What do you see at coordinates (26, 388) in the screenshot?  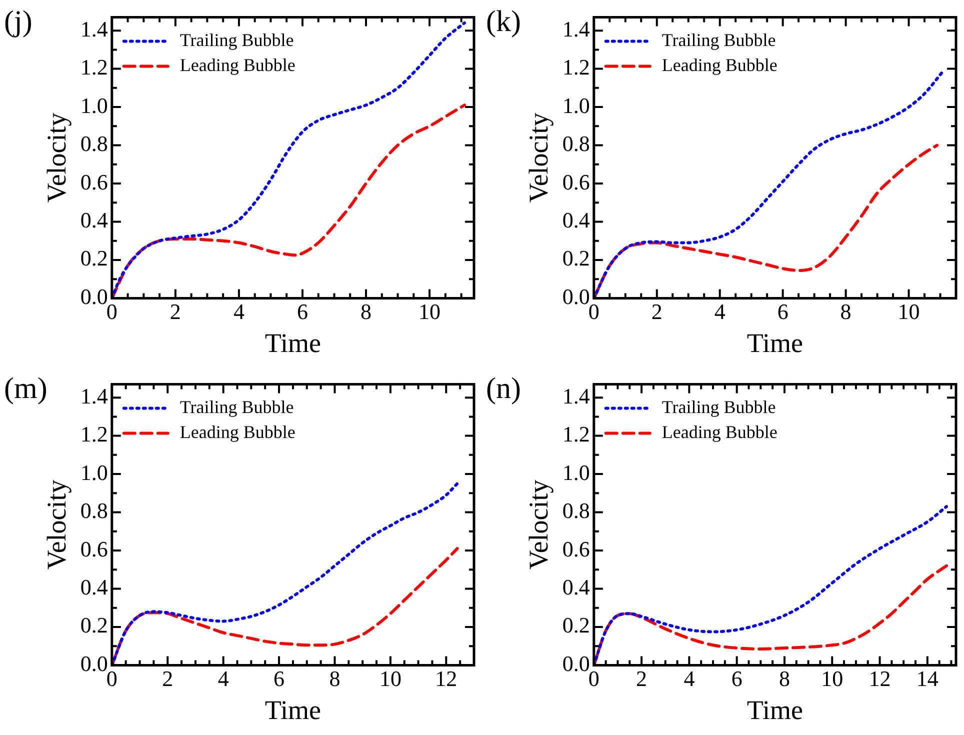 I see `chart-title: (m)` at bounding box center [26, 388].